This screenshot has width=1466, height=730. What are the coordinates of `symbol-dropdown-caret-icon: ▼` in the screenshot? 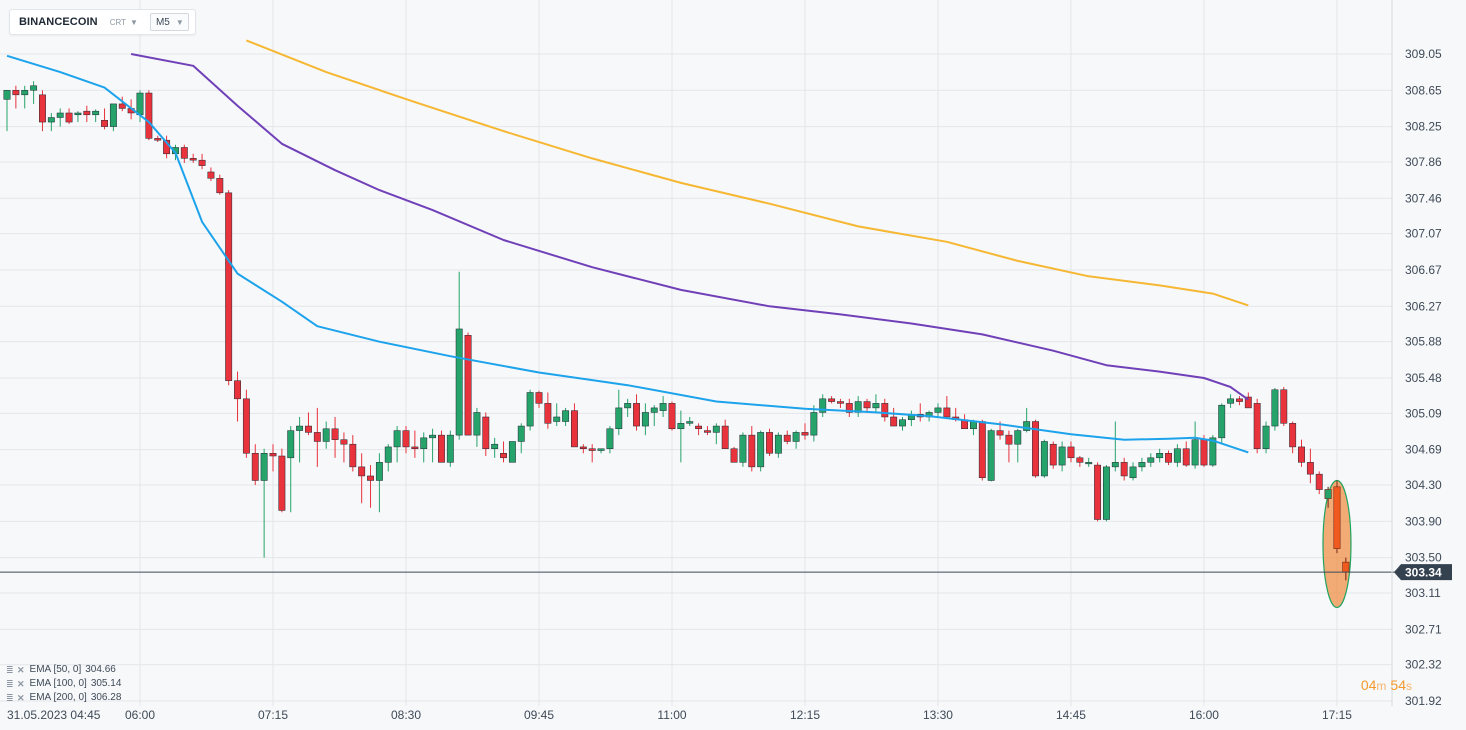 It's located at (134, 22).